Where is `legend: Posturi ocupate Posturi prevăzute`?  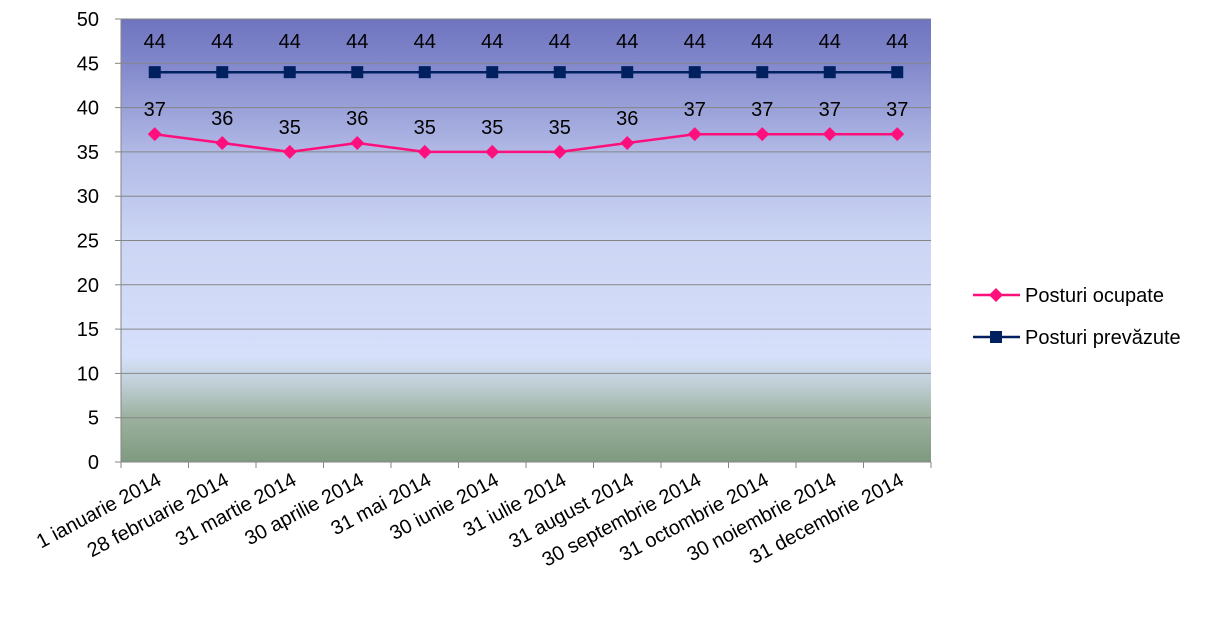
legend: Posturi ocupate Posturi prevăzute is located at coordinates (1077, 317).